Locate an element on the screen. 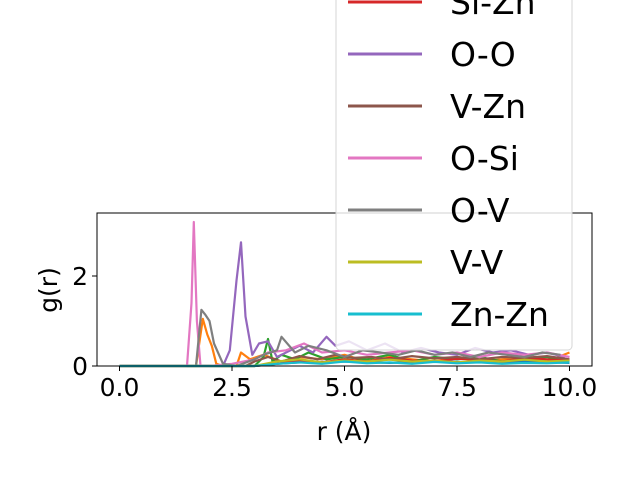  x-axis-label: r (Å) is located at coordinates (344, 431).